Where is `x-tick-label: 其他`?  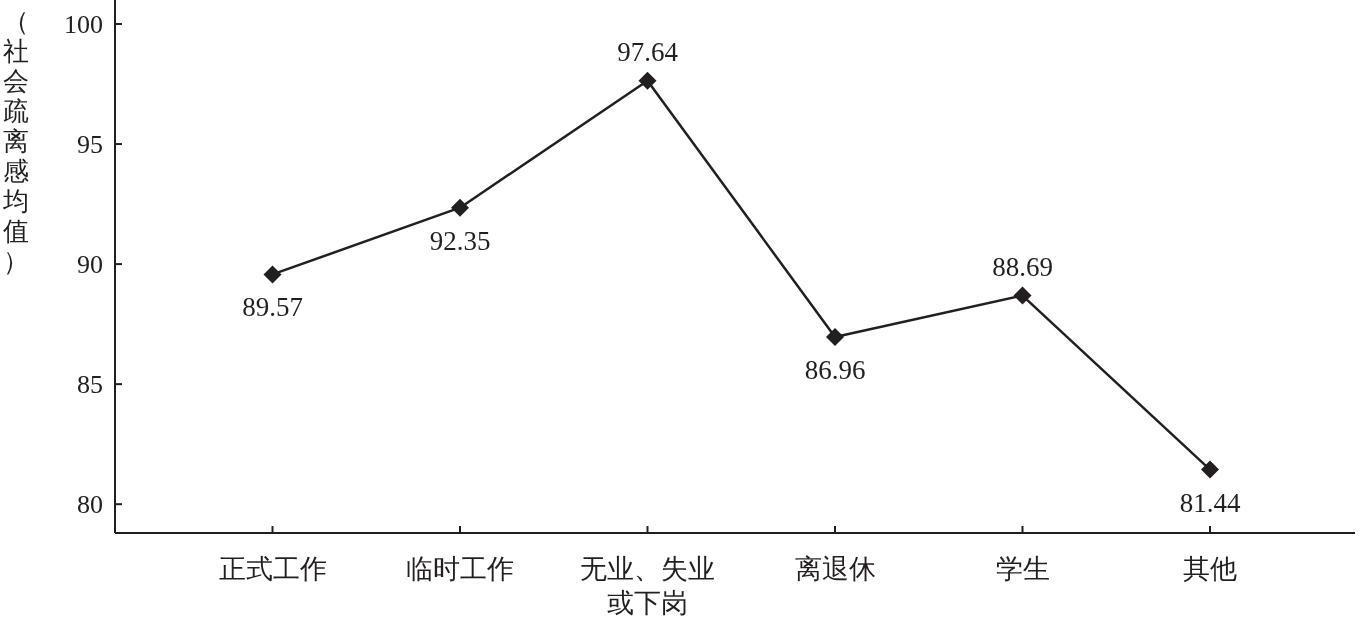 x-tick-label: 其他 is located at coordinates (1210, 569).